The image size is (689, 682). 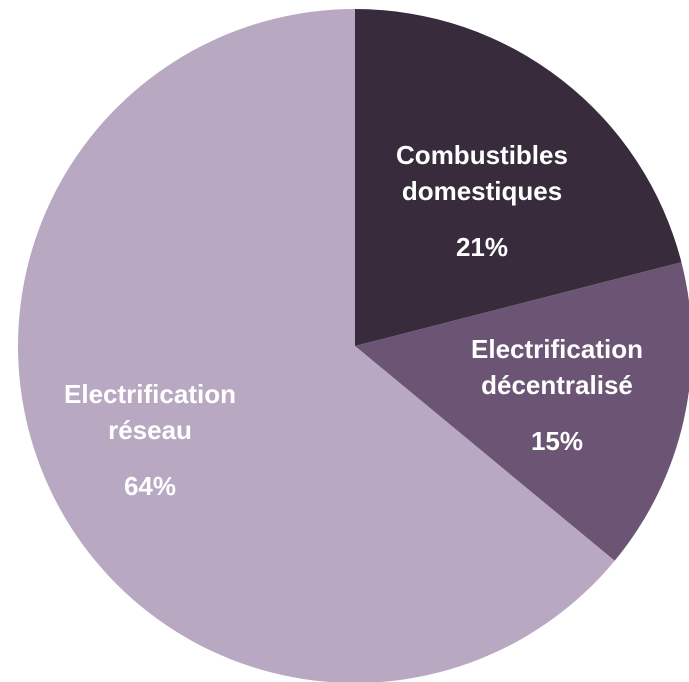 I want to click on slice-1-label-line-1: Combustibles, so click(x=482, y=155).